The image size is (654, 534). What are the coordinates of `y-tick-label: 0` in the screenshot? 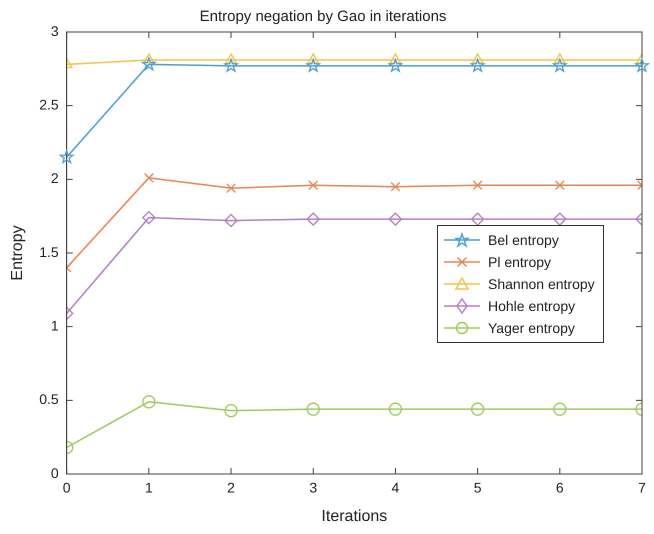 It's located at (54, 472).